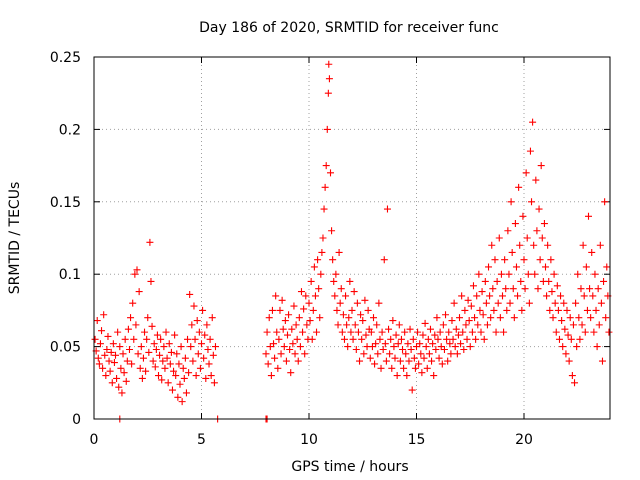 Image resolution: width=640 pixels, height=480 pixels. What do you see at coordinates (417, 440) in the screenshot?
I see `x-tick-label: 15` at bounding box center [417, 440].